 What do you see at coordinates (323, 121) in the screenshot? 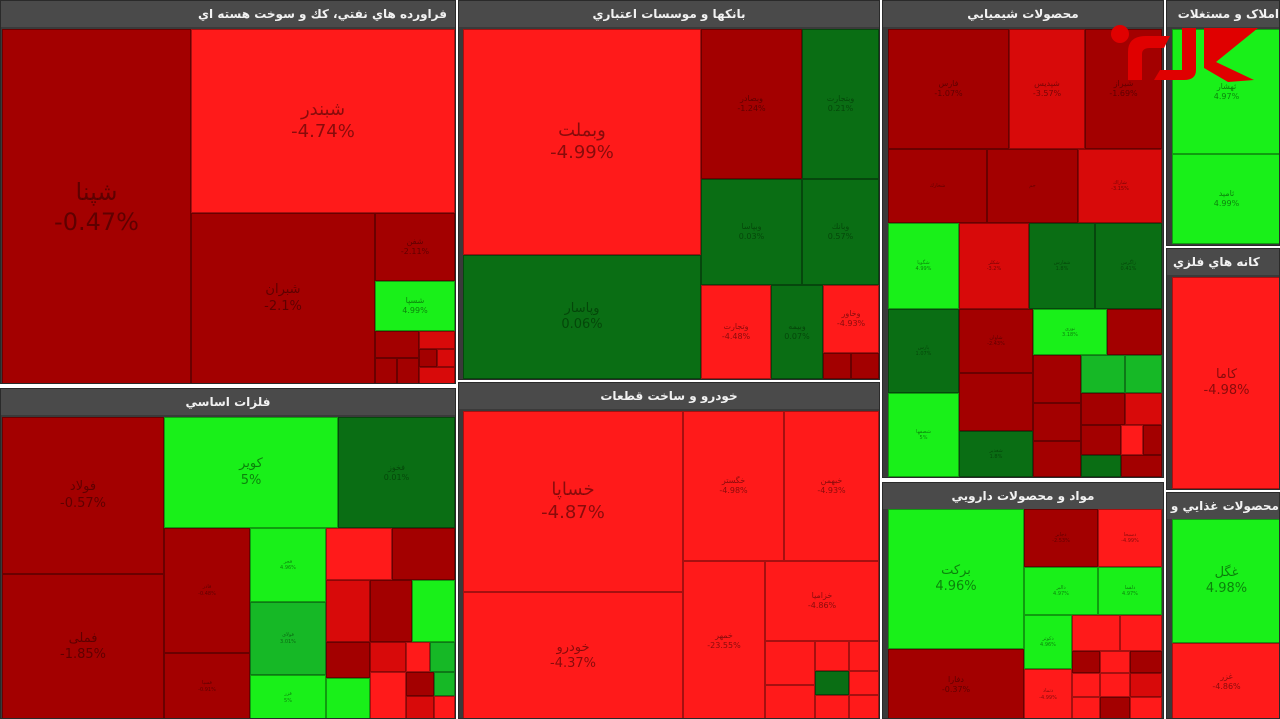
I see `tile-shabandar: شبندر -4.74%` at bounding box center [323, 121].